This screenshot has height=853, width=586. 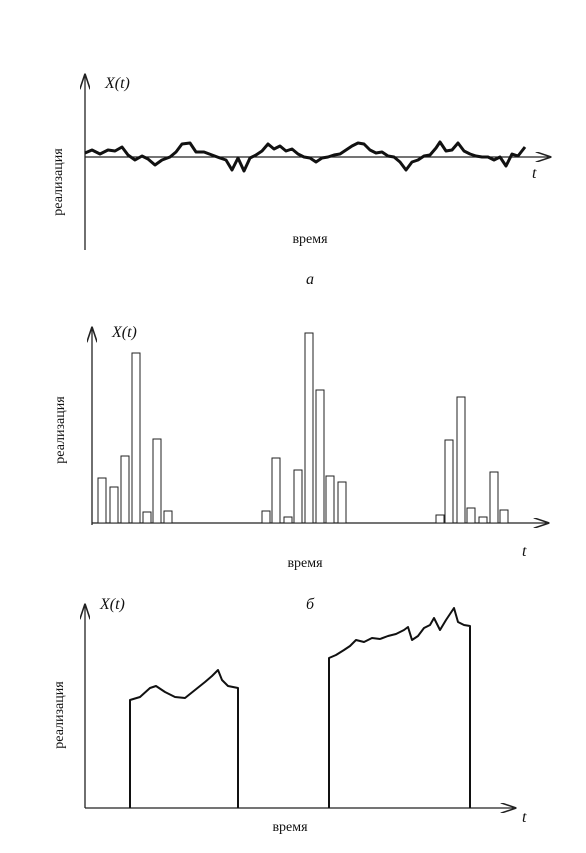 What do you see at coordinates (305, 156) in the screenshot?
I see `signal` at bounding box center [305, 156].